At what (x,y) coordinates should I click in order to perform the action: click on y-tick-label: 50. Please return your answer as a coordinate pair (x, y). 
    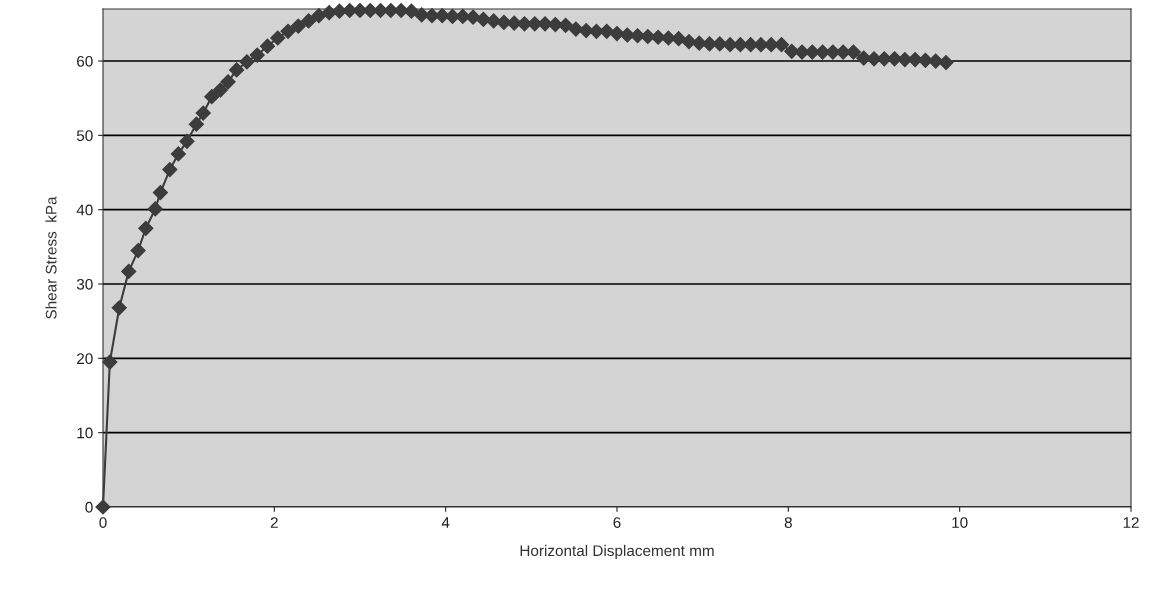
    Looking at the image, I should click on (84, 136).